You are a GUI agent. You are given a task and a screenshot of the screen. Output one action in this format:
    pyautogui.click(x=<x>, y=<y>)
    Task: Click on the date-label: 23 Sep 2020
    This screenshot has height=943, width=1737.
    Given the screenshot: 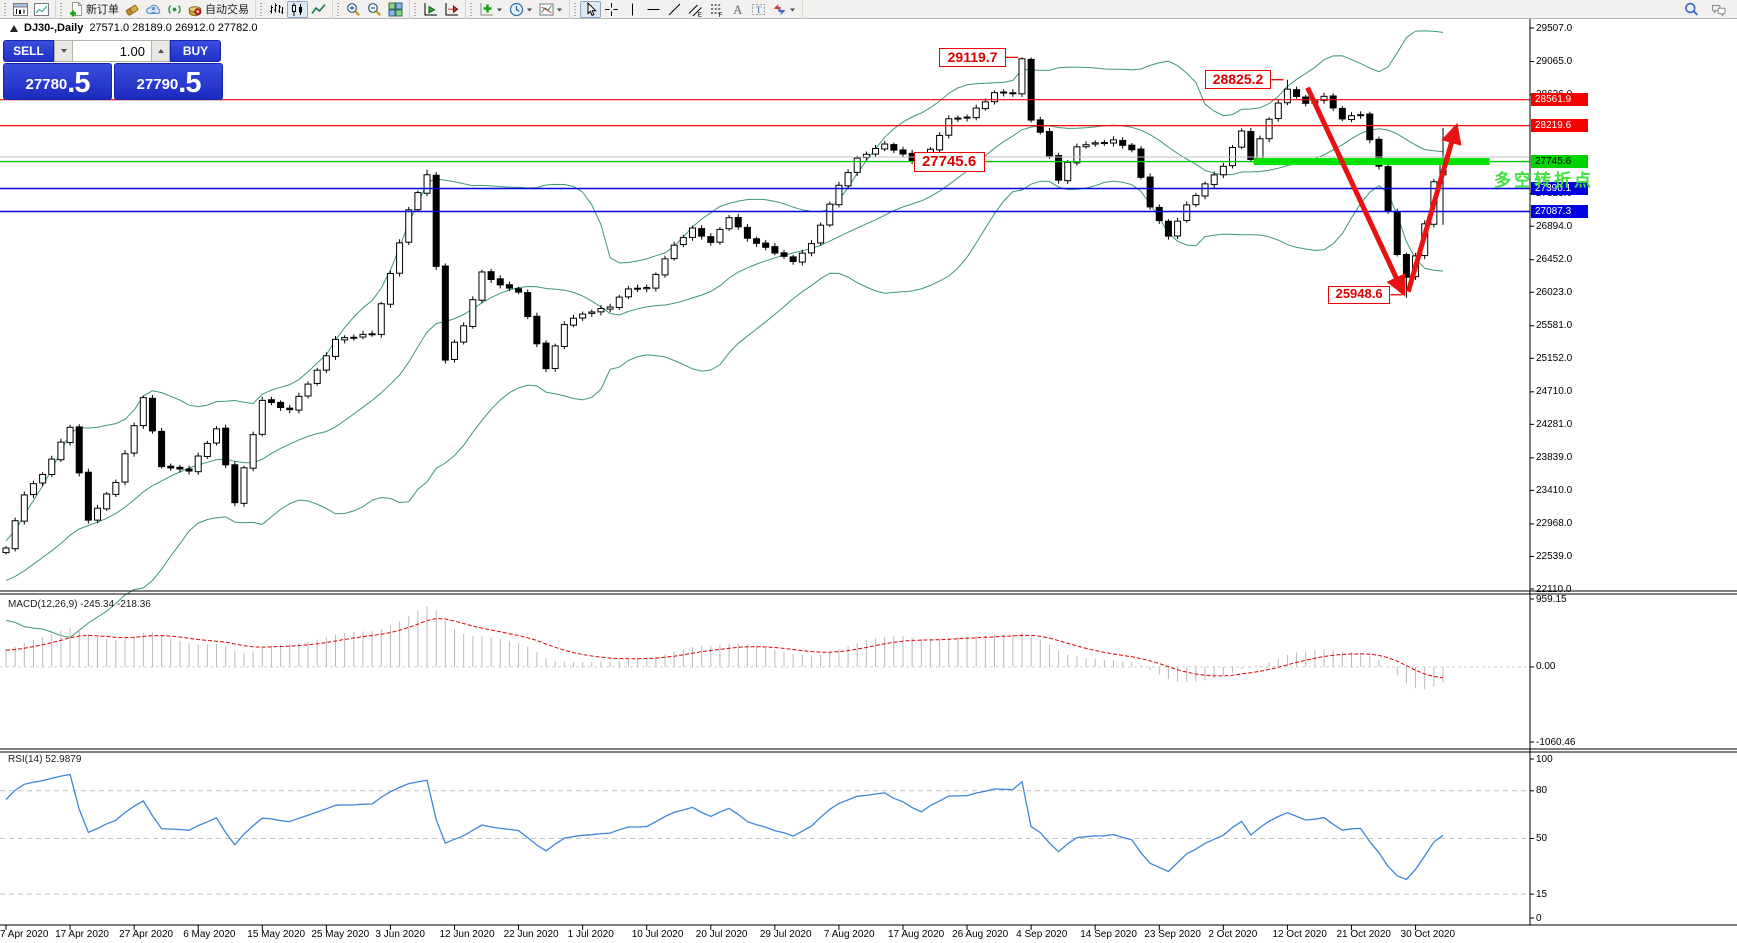 What is the action you would take?
    pyautogui.click(x=1172, y=934)
    